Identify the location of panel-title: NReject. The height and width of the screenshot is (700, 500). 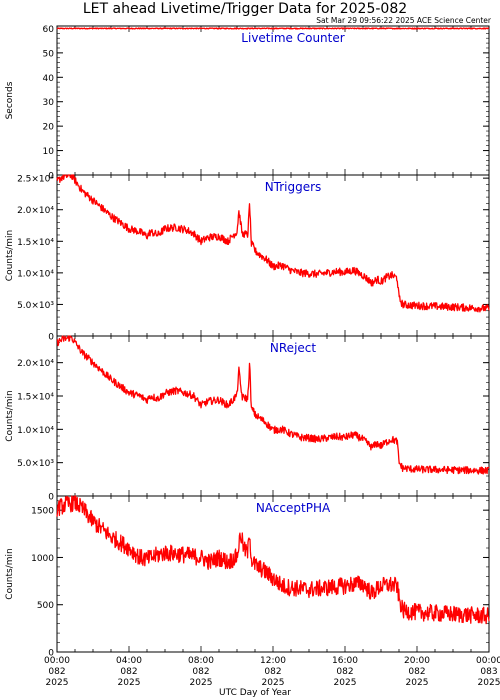
(293, 348).